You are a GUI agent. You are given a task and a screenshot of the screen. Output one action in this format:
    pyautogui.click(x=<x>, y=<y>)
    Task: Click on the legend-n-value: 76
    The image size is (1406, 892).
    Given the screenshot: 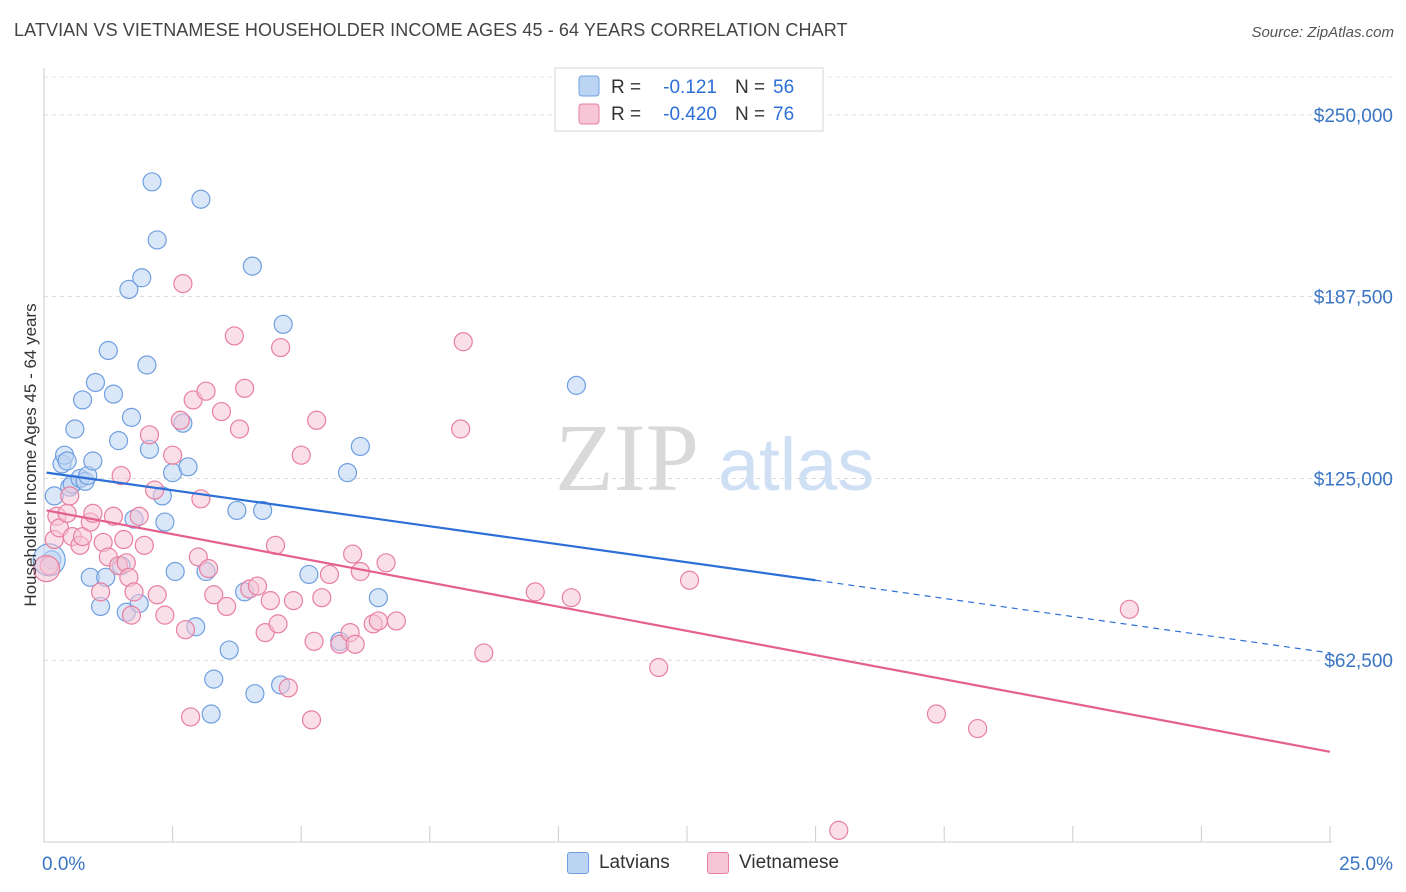 What is the action you would take?
    pyautogui.click(x=783, y=114)
    